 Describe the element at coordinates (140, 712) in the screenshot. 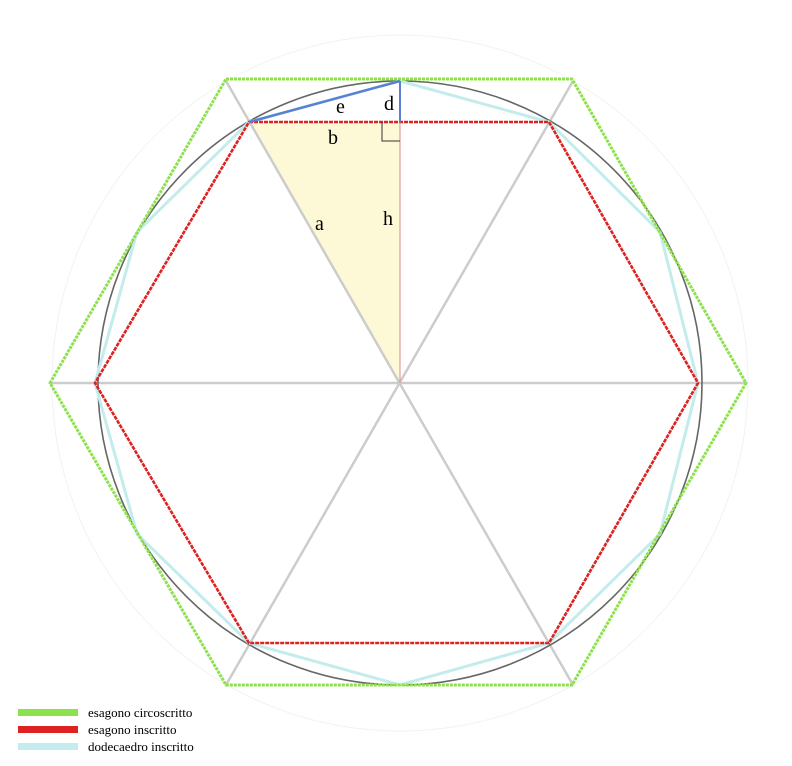

I see `legend-label: esagono circoscritto` at that location.